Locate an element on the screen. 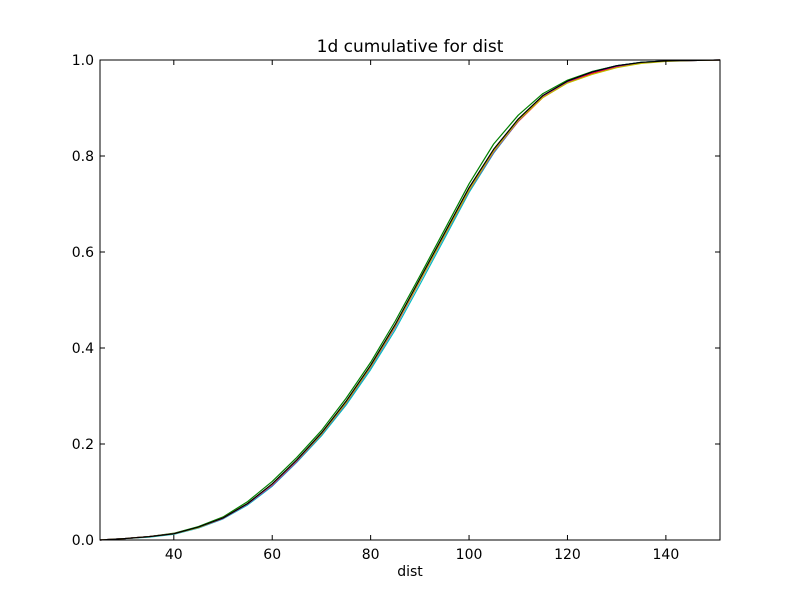 The image size is (800, 600). y-tick-label: 0.0 is located at coordinates (83, 541).